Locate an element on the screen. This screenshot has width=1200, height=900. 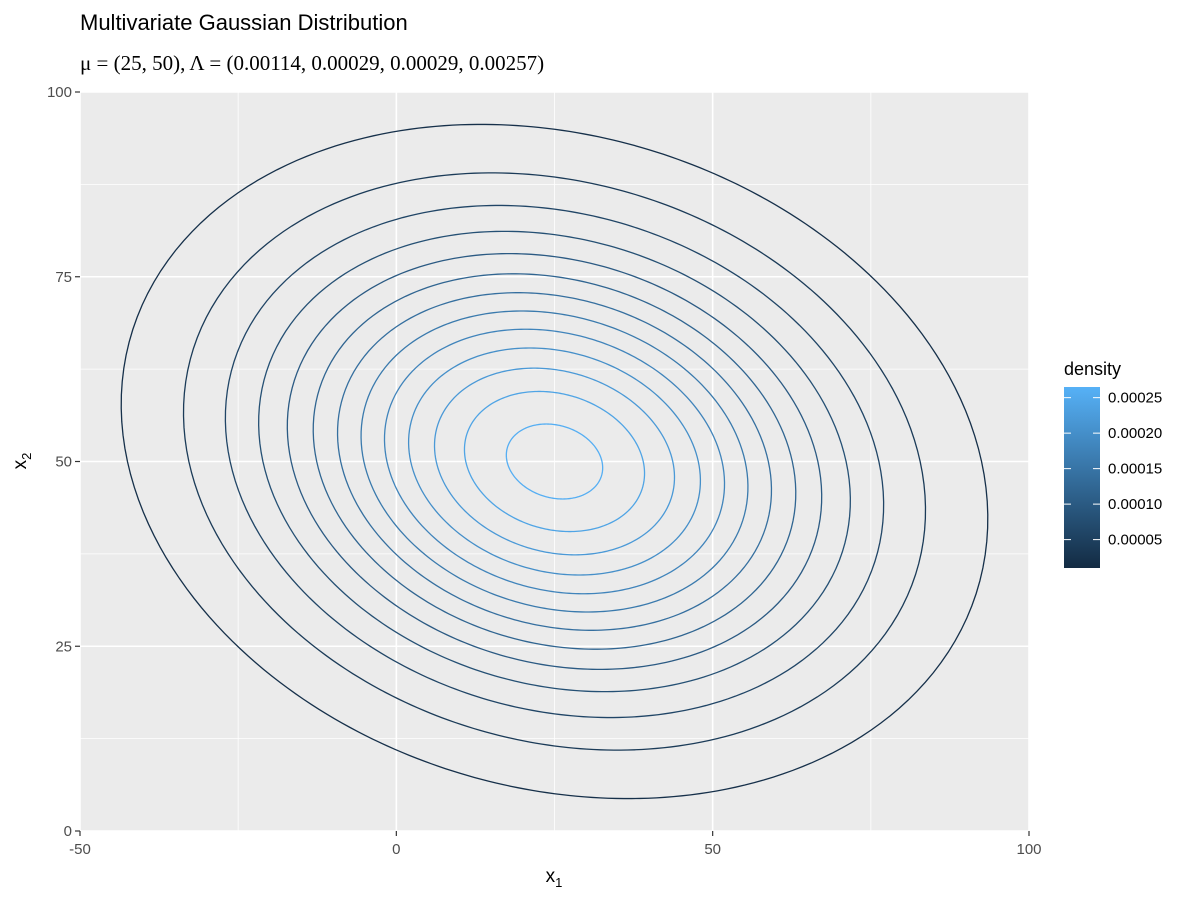
x-tick-label-2: 50 is located at coordinates (712, 849).